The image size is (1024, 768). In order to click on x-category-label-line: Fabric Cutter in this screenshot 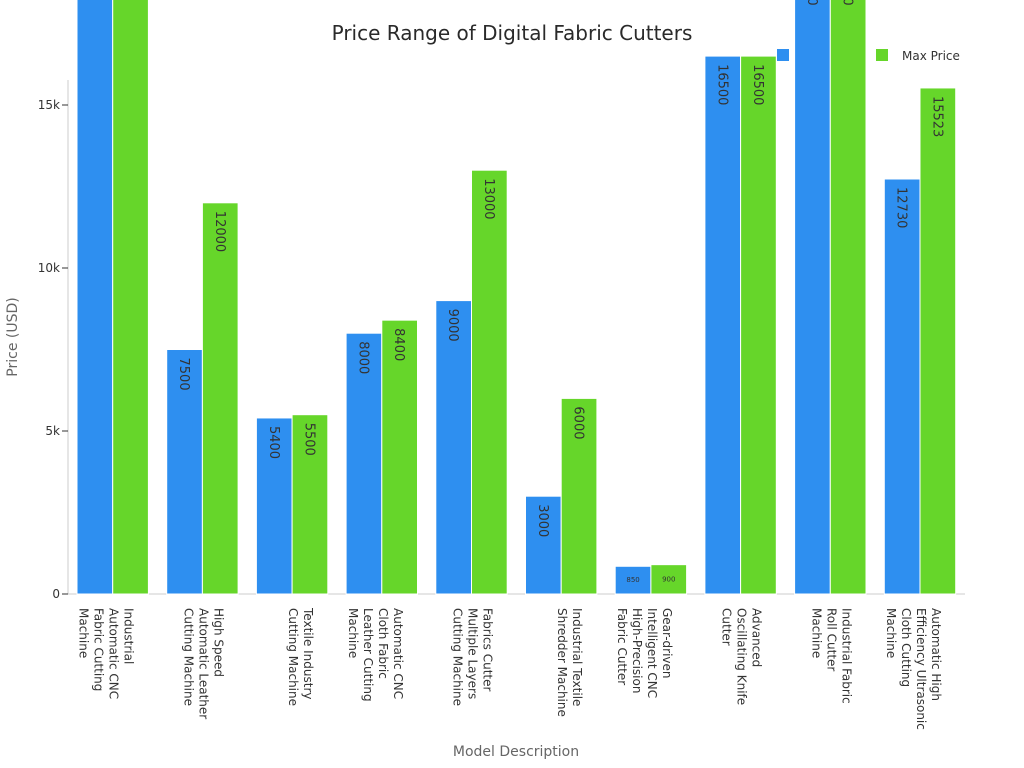, I will do `click(622, 646)`.